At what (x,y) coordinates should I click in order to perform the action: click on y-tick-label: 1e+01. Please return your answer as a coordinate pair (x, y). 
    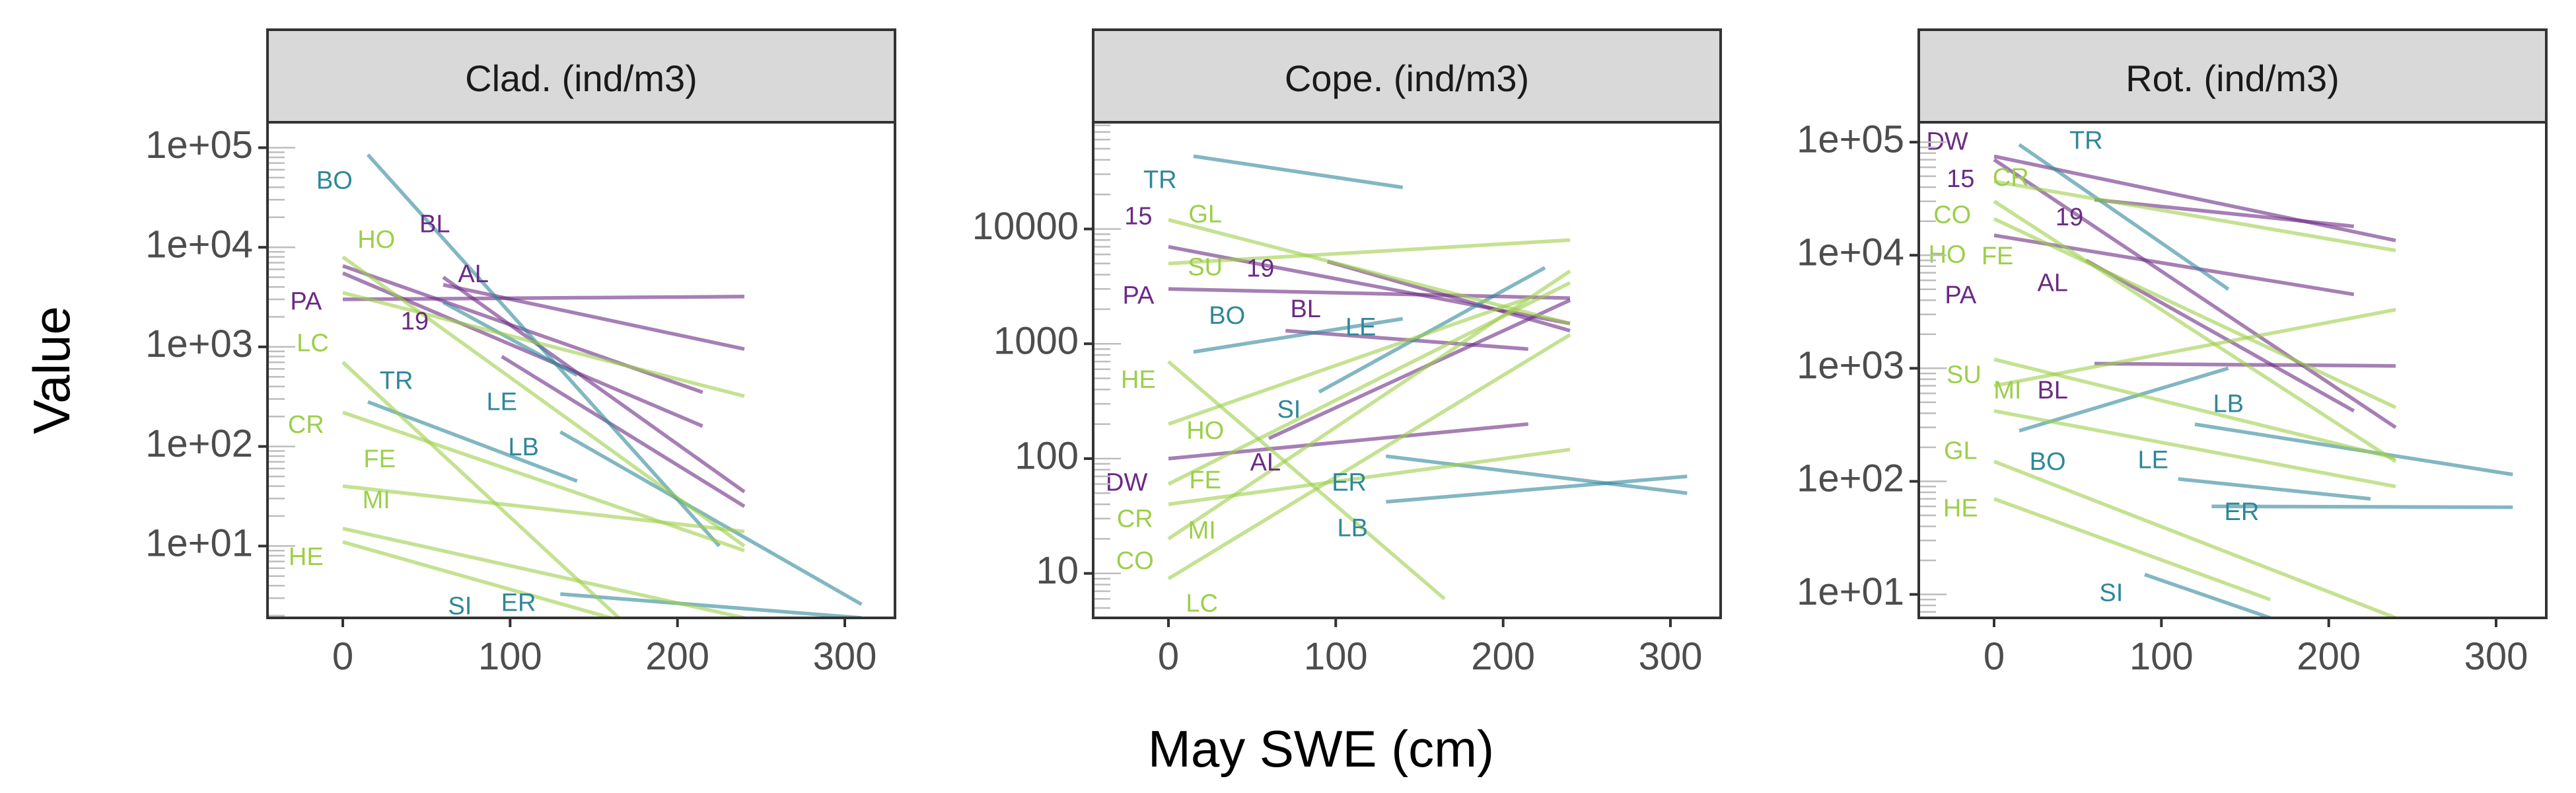
    Looking at the image, I should click on (199, 543).